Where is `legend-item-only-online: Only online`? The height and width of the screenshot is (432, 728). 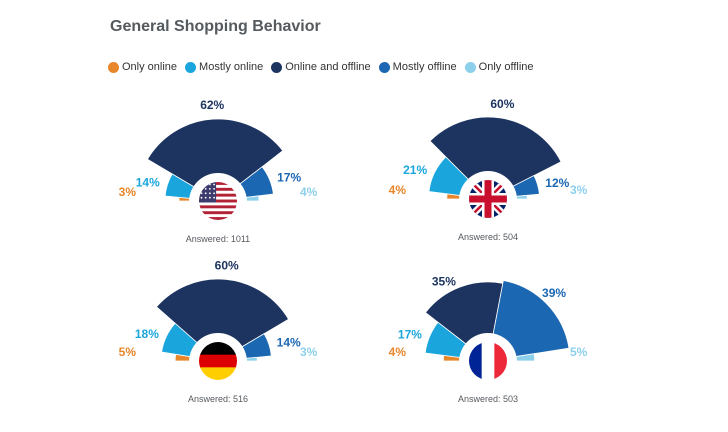 legend-item-only-online: Only online is located at coordinates (142, 67).